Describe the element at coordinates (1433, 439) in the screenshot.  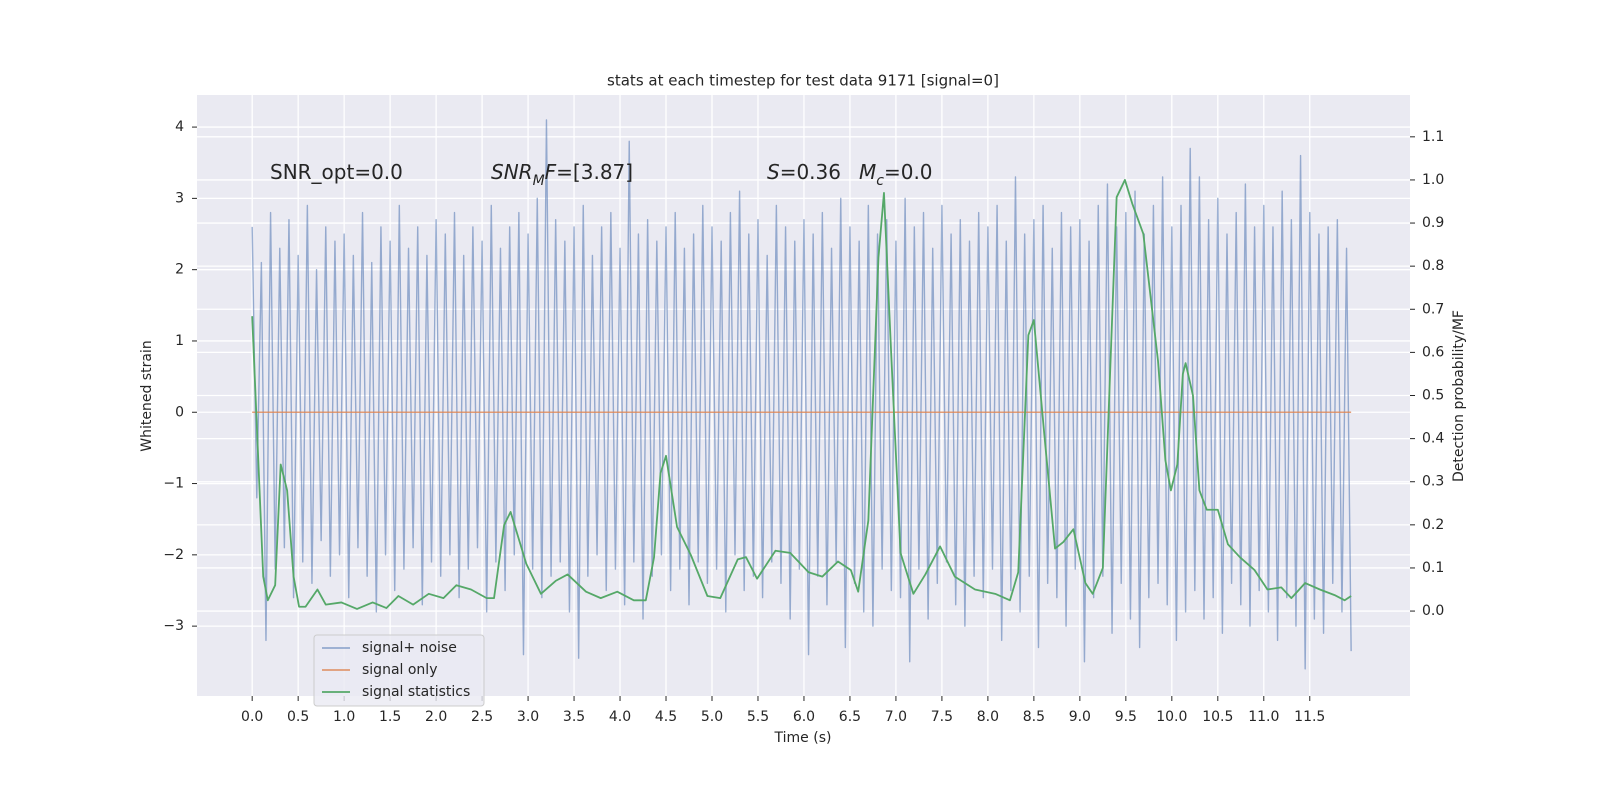
I see `y2-tick-label: 0.4` at that location.